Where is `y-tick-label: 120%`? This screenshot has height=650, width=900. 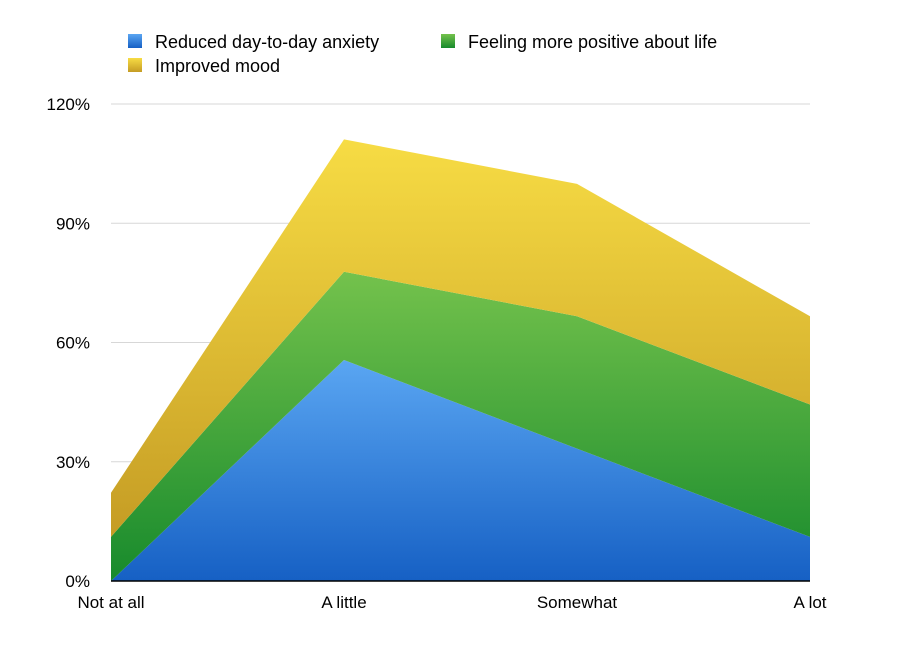
y-tick-label: 120% is located at coordinates (68, 104).